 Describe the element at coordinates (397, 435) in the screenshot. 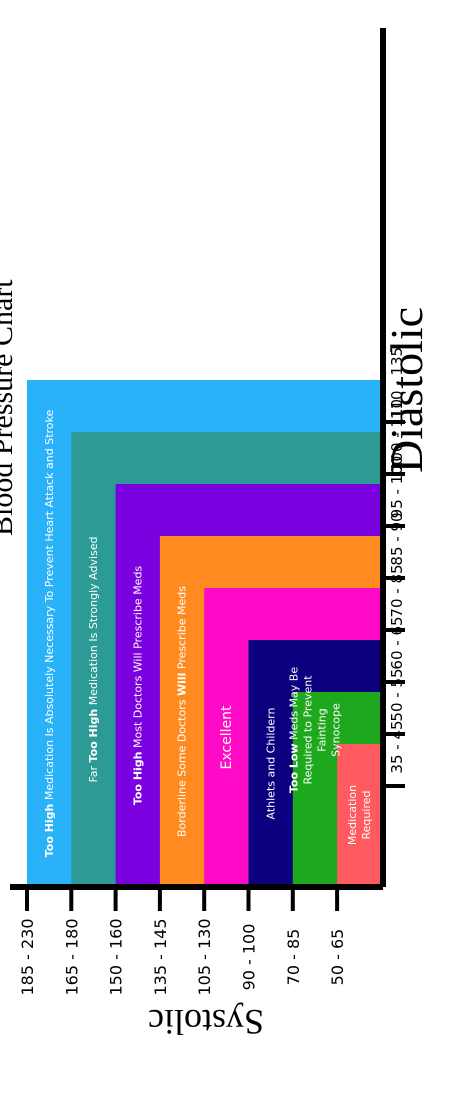

I see `diastolic-tick-label: 100 - 110` at that location.